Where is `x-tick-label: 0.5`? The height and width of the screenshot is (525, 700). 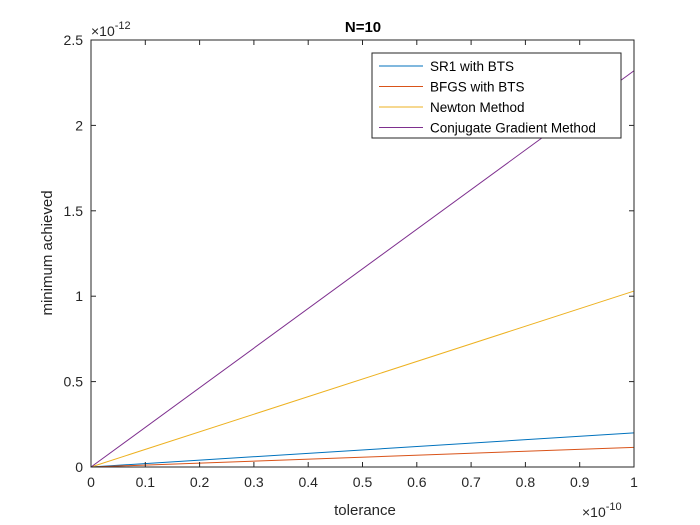
x-tick-label: 0.5 is located at coordinates (363, 482).